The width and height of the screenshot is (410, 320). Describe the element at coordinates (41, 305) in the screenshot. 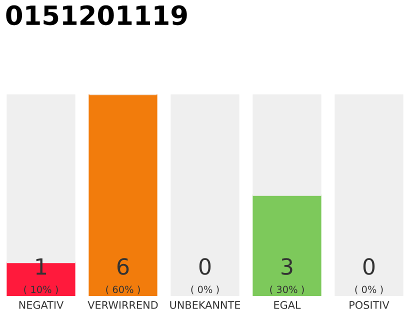

I see `x-tick-label: NEGATIV` at that location.